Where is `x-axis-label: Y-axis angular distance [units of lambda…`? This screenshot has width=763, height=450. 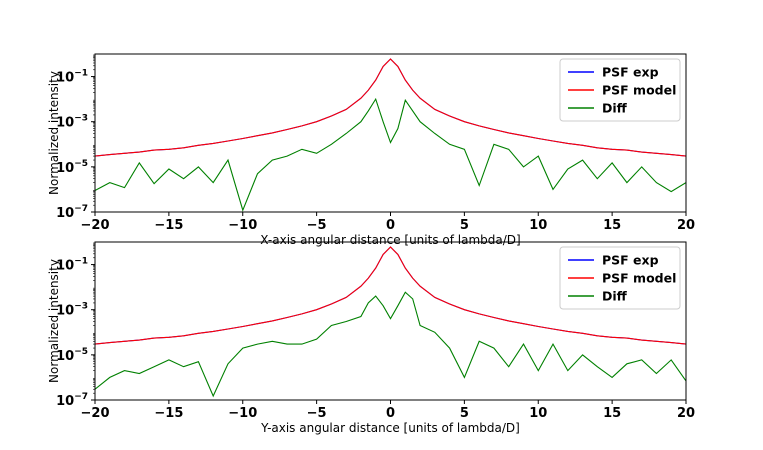
x-axis-label: Y-axis angular distance [units of lambda… is located at coordinates (390, 428).